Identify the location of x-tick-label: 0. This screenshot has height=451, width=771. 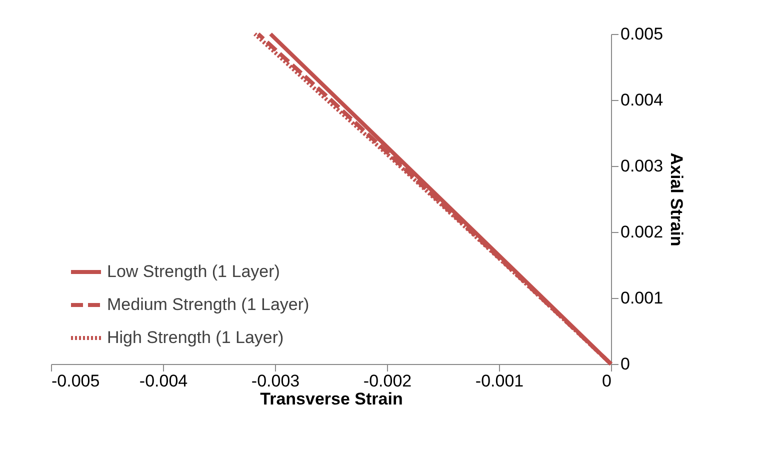
(607, 381).